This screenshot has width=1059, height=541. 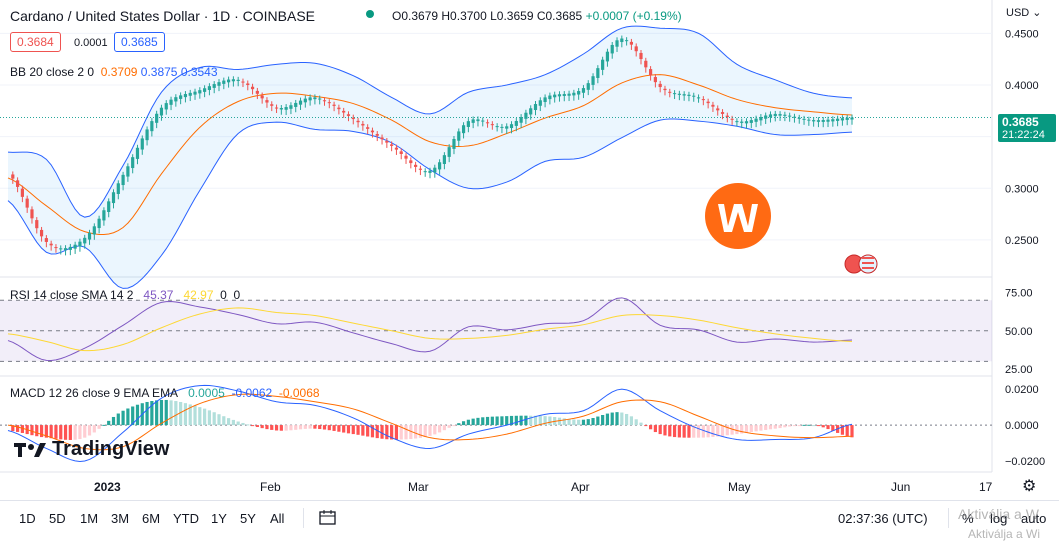 What do you see at coordinates (35, 42) in the screenshot?
I see `sell-button: 0.3684` at bounding box center [35, 42].